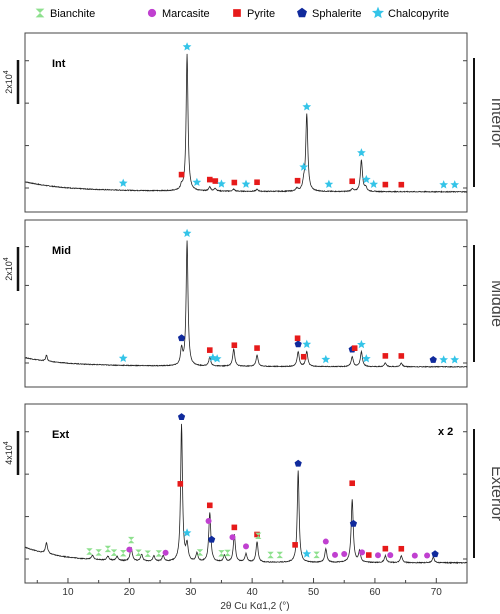  I want to click on panel-label: Ext, so click(60, 435).